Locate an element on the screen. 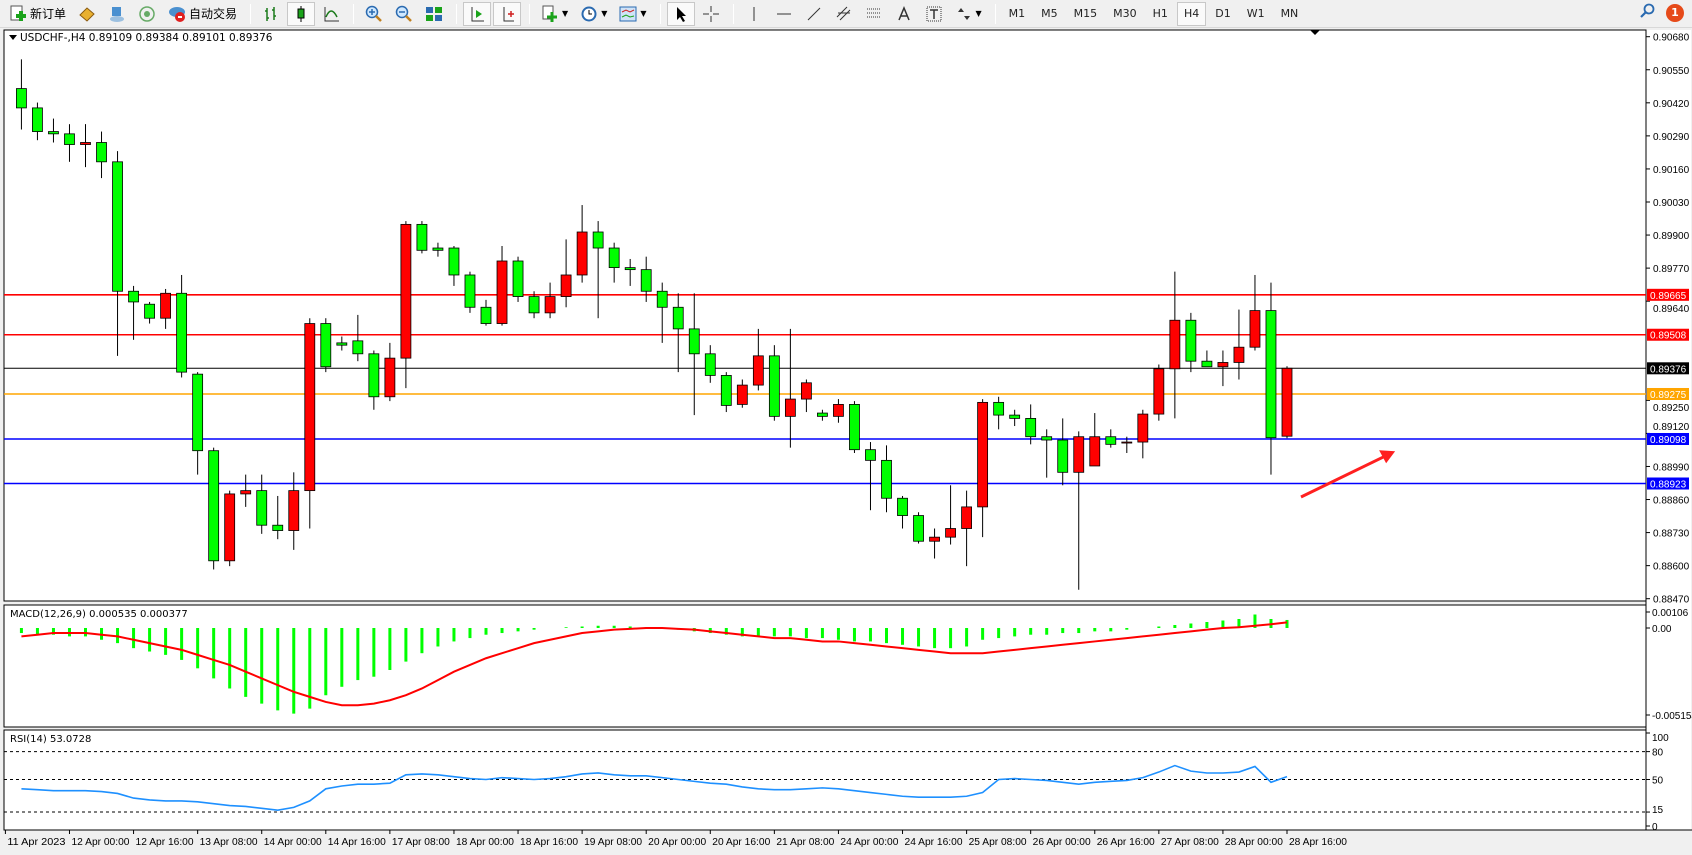 The width and height of the screenshot is (1692, 855). price-tick-label: 0.88990 is located at coordinates (1671, 467).